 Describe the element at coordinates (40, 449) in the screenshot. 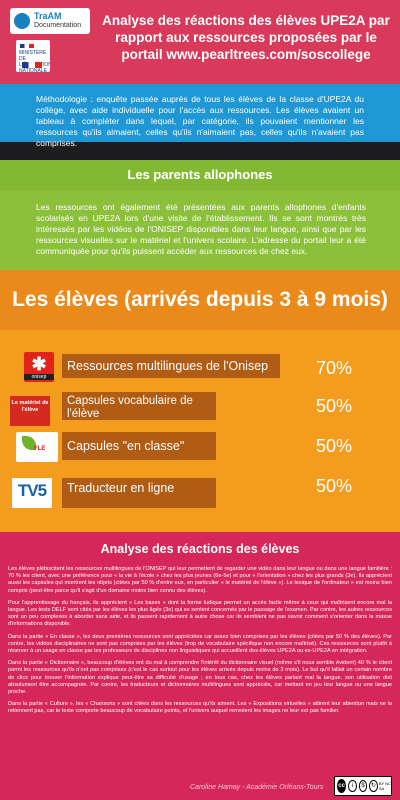

I see `fle-logo-text: FLE` at that location.